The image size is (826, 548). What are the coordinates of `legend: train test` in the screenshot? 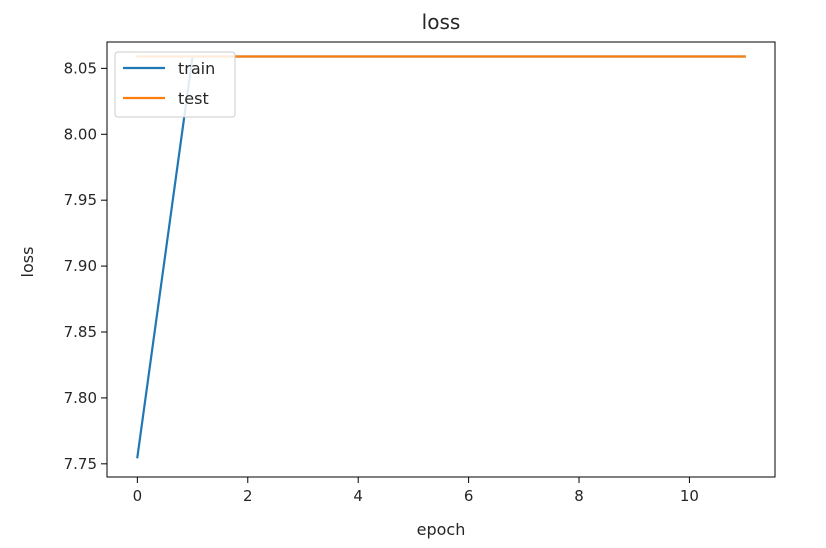 It's located at (175, 84).